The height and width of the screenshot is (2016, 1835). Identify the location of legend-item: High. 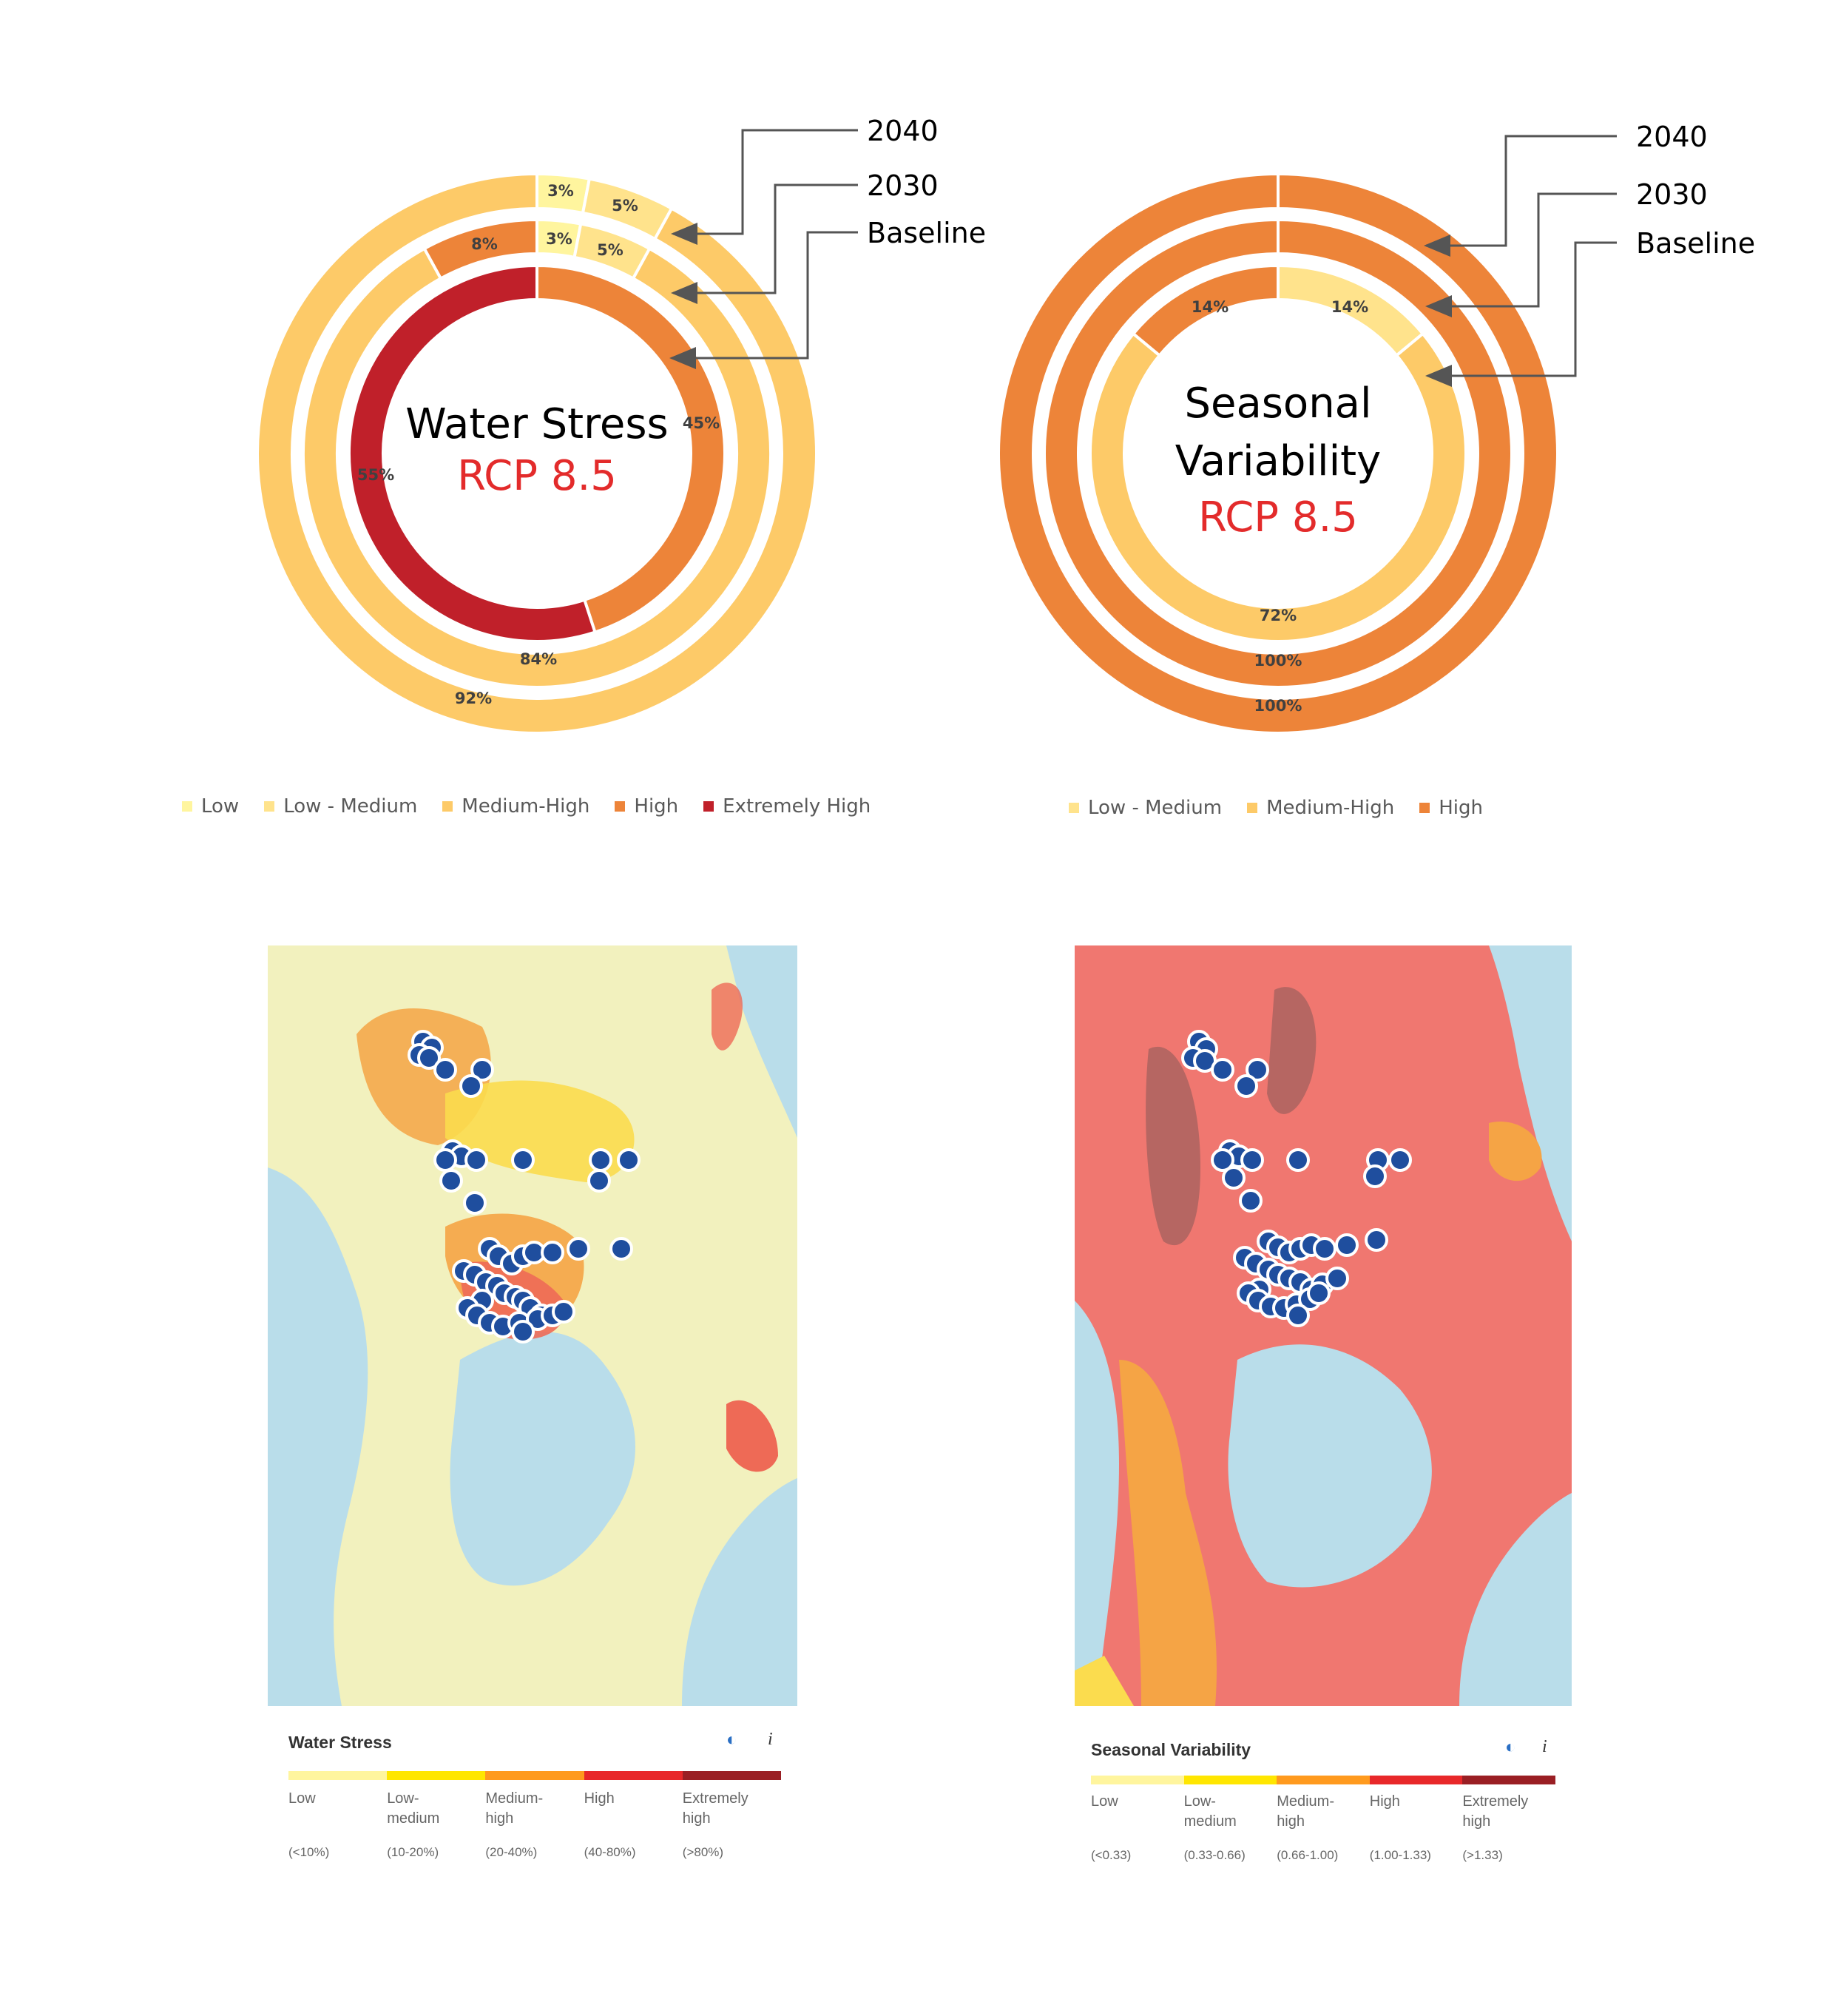
(646, 806).